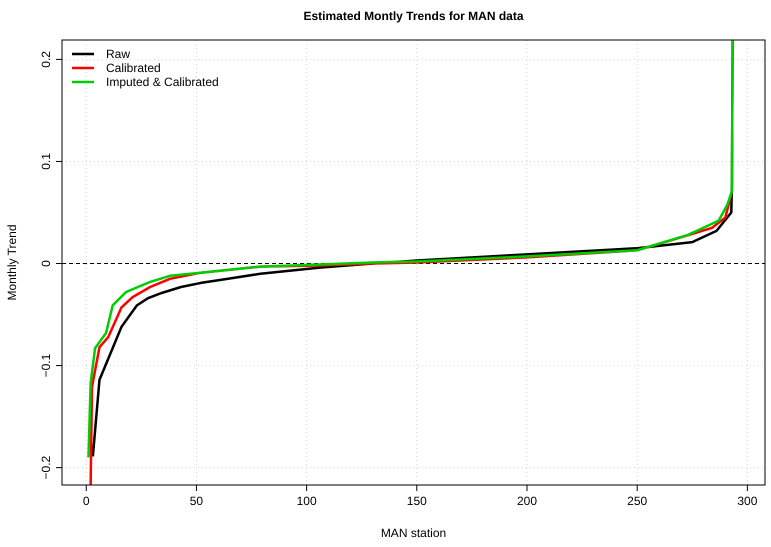 This screenshot has width=771, height=547. What do you see at coordinates (162, 82) in the screenshot?
I see `legend-label: Imputed & Calibrated` at bounding box center [162, 82].